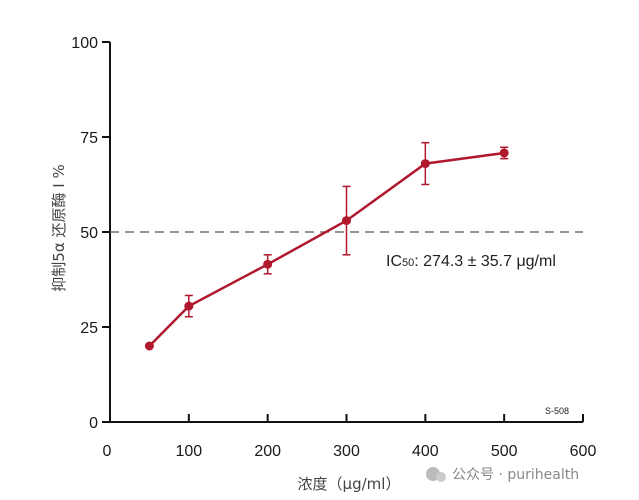  Describe the element at coordinates (515, 475) in the screenshot. I see `watermark-text: 公众号 · purihealth` at that location.